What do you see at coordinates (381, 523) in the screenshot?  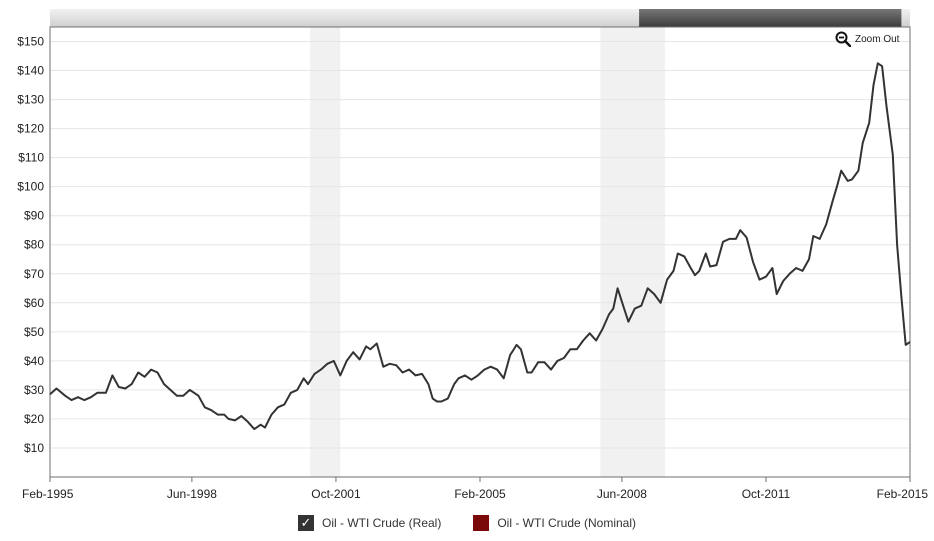 I see `legend-label-real: Oil - WTI Crude (Real)` at bounding box center [381, 523].